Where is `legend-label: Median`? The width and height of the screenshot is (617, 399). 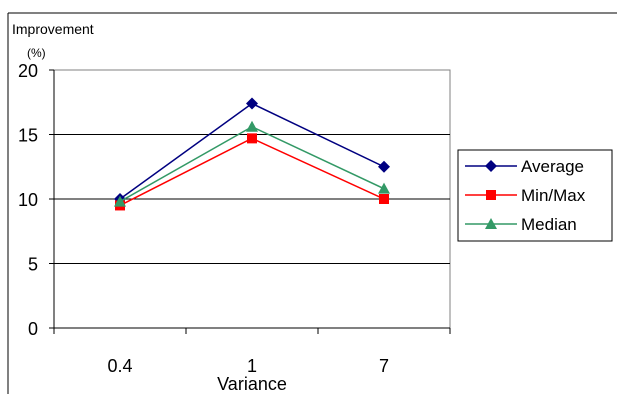 legend-label: Median is located at coordinates (549, 224).